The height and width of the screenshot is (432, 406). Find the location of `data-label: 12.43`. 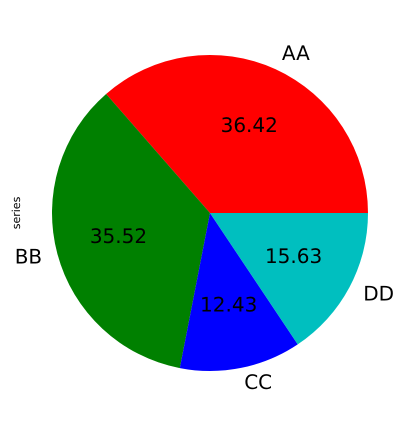

data-label: 12.43 is located at coordinates (229, 304).